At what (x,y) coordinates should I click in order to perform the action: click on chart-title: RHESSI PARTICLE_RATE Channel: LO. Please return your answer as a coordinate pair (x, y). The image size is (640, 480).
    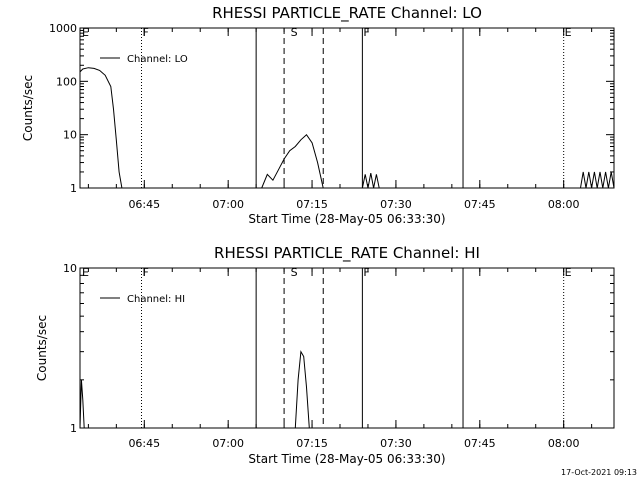
    Looking at the image, I should click on (347, 13).